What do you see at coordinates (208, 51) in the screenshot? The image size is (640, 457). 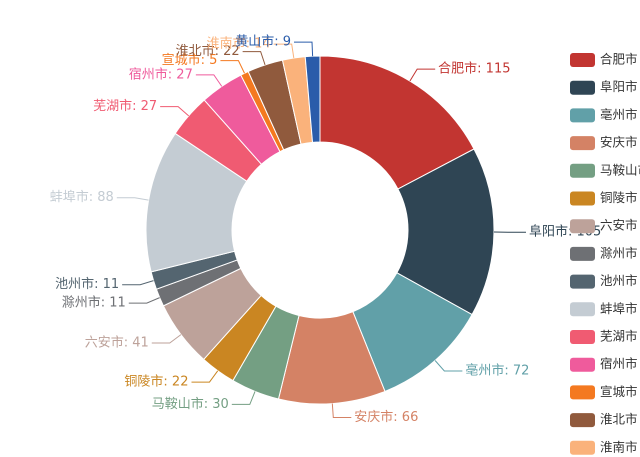 I see `slice-13-label: 淮北市: 22` at bounding box center [208, 51].